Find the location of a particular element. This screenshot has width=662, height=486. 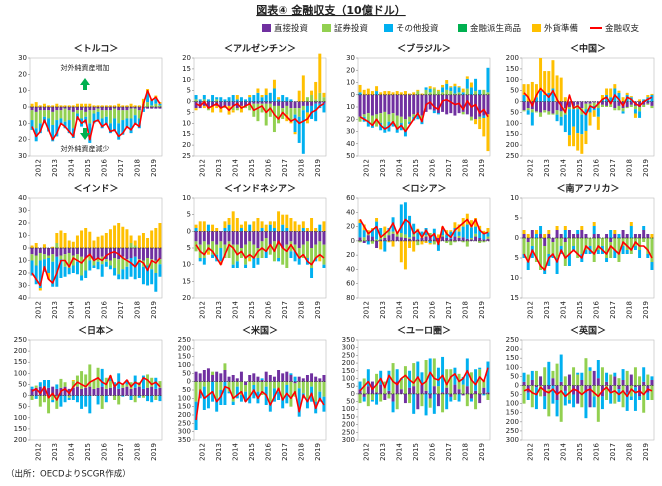

x-tick-label: 2014 is located at coordinates (71, 167).